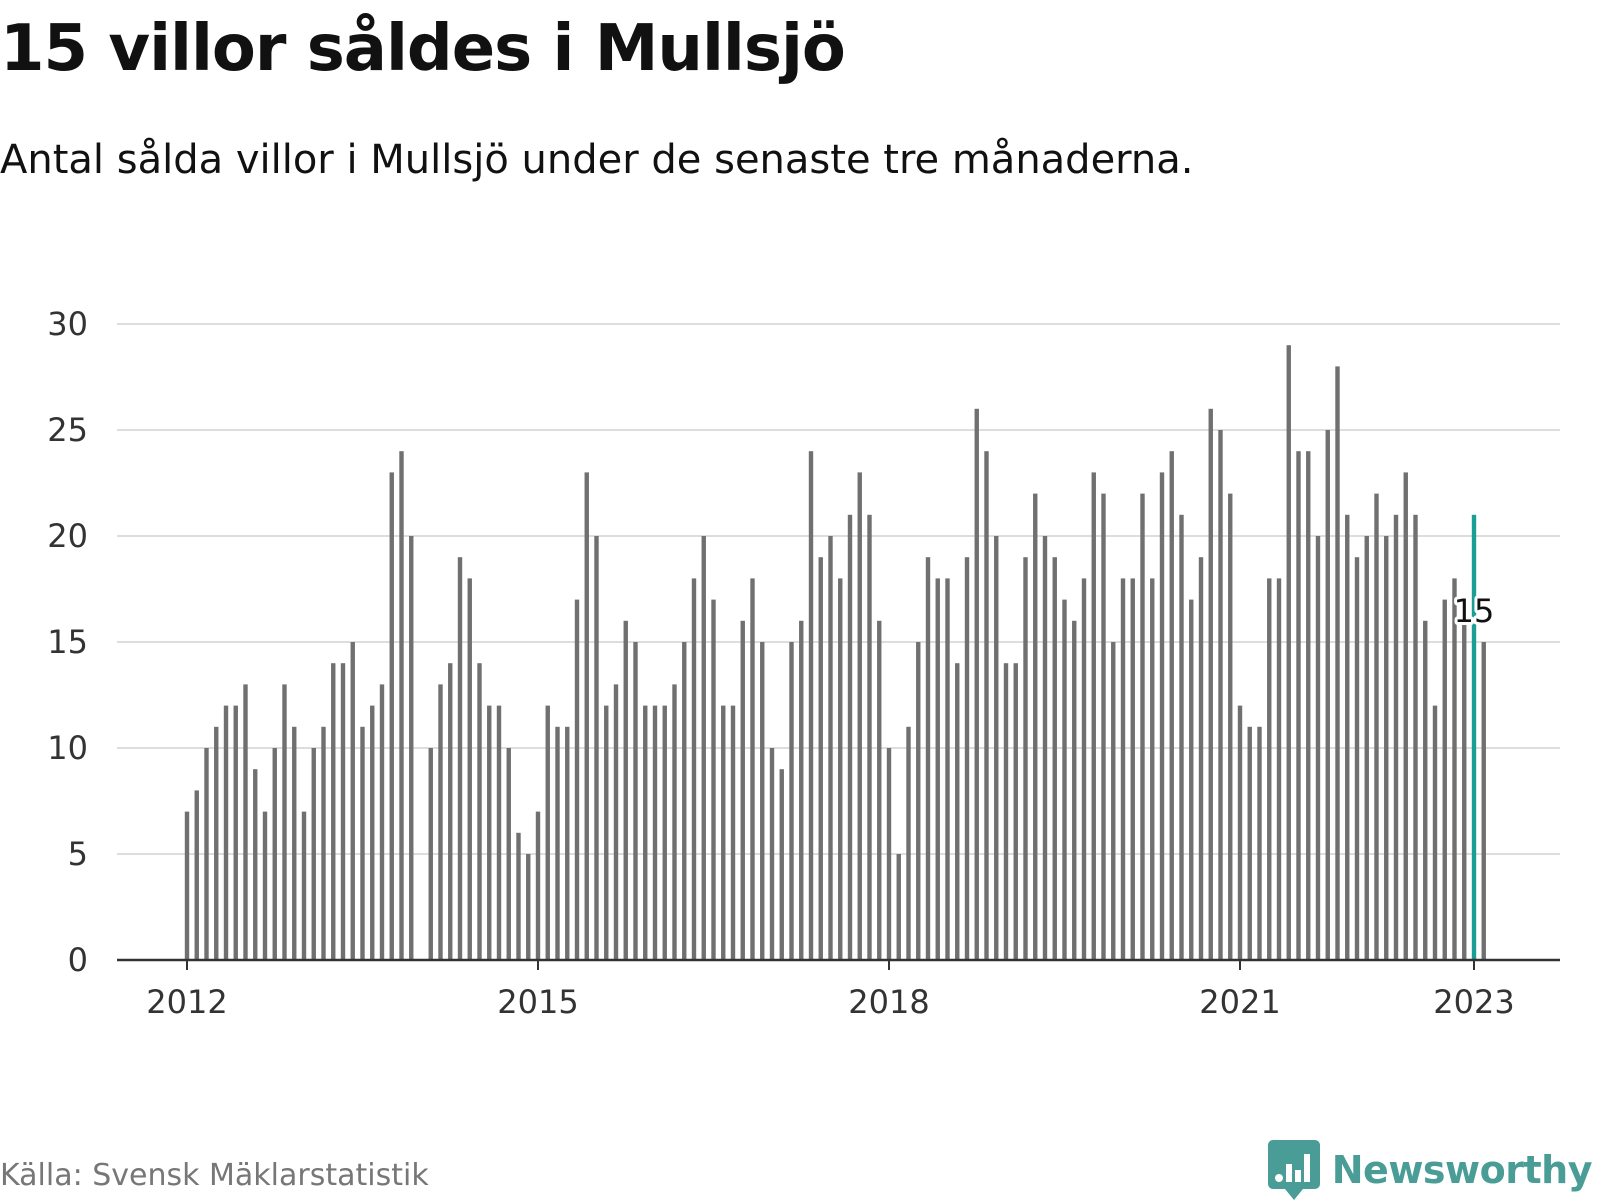  I want to click on x-tick-label: 2015, so click(537, 1002).